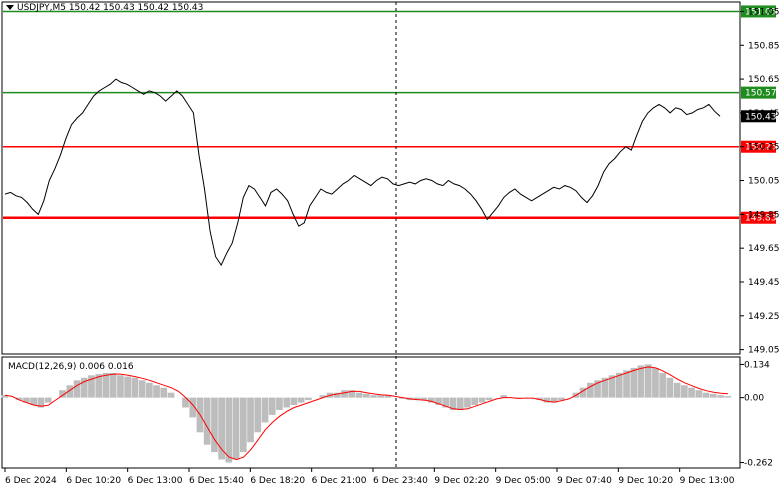  What do you see at coordinates (761, 94) in the screenshot?
I see `level-tag-label: 150.57` at bounding box center [761, 94].